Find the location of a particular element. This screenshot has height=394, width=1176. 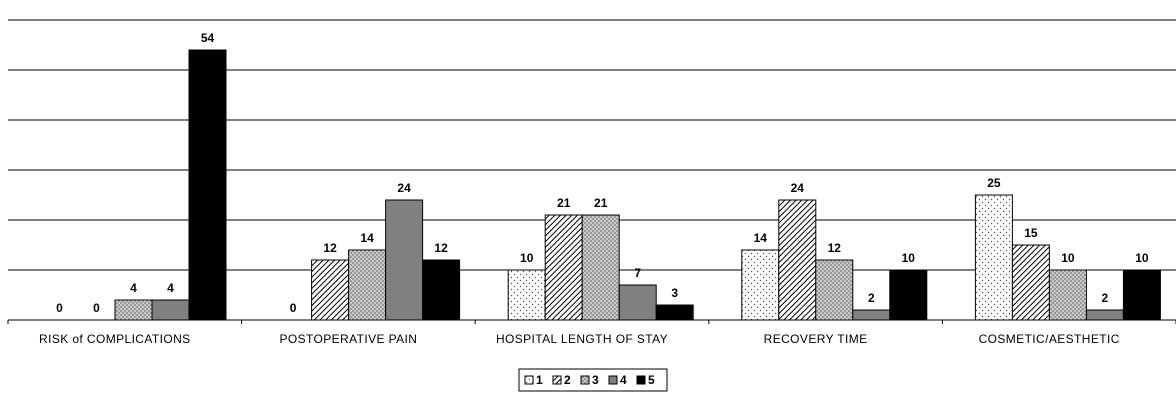

x-axis is located at coordinates (591, 321).